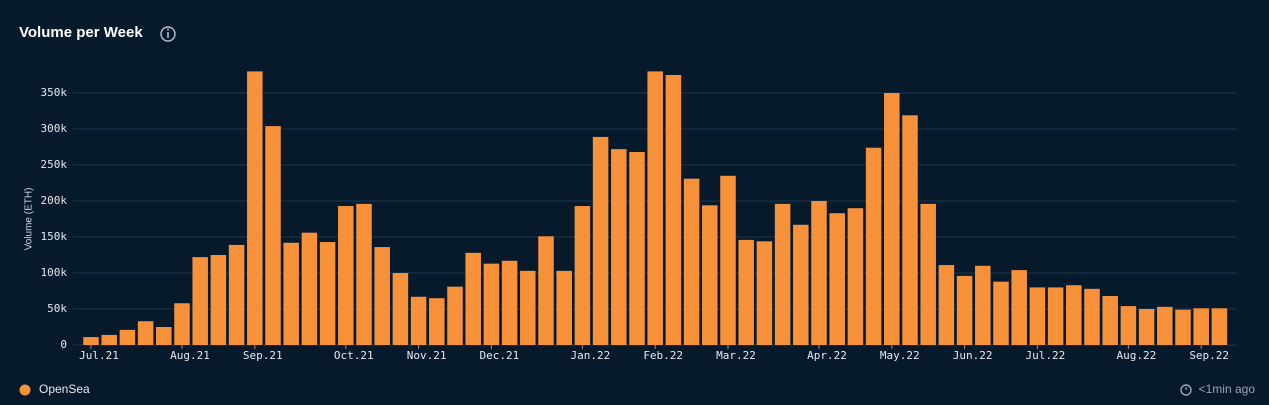  Describe the element at coordinates (29, 219) in the screenshot. I see `y-axis-label: Volume (ETH)` at that location.